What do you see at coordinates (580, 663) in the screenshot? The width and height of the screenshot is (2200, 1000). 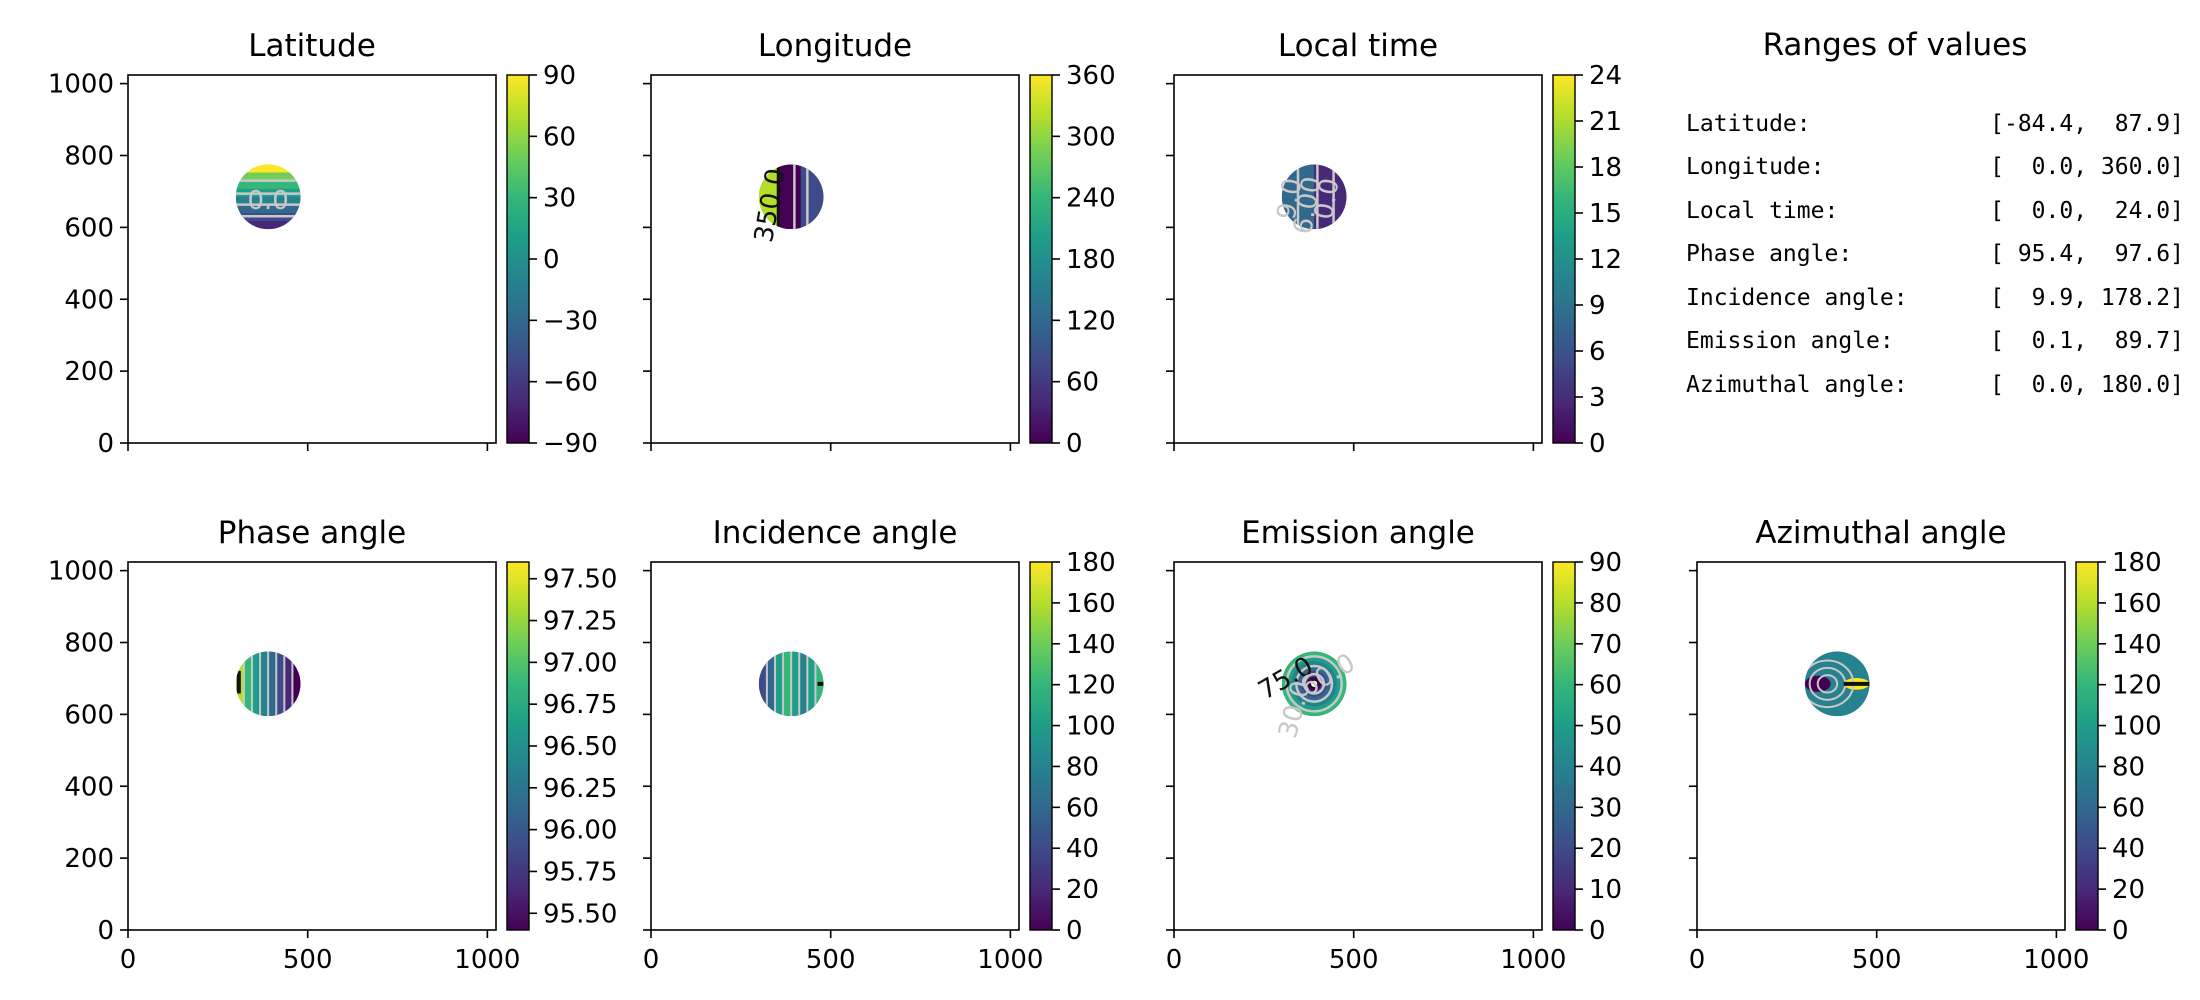 I see `colorbar-tick-label: 97.00` at bounding box center [580, 663].